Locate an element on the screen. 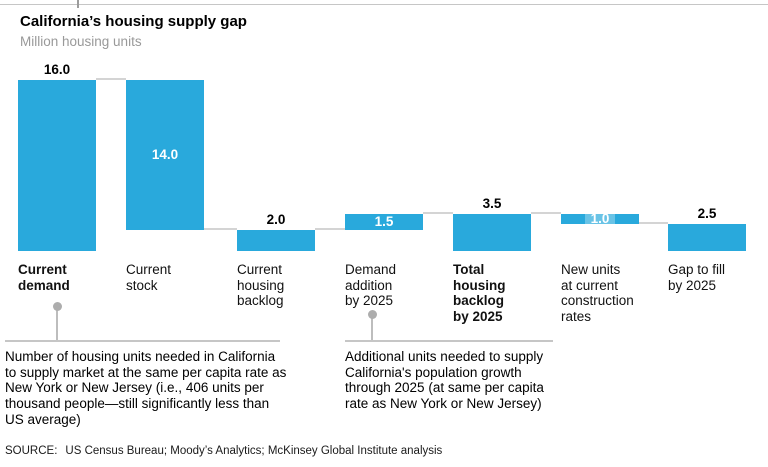 The width and height of the screenshot is (768, 467). category-label-current-demand: Current demand is located at coordinates (44, 277).